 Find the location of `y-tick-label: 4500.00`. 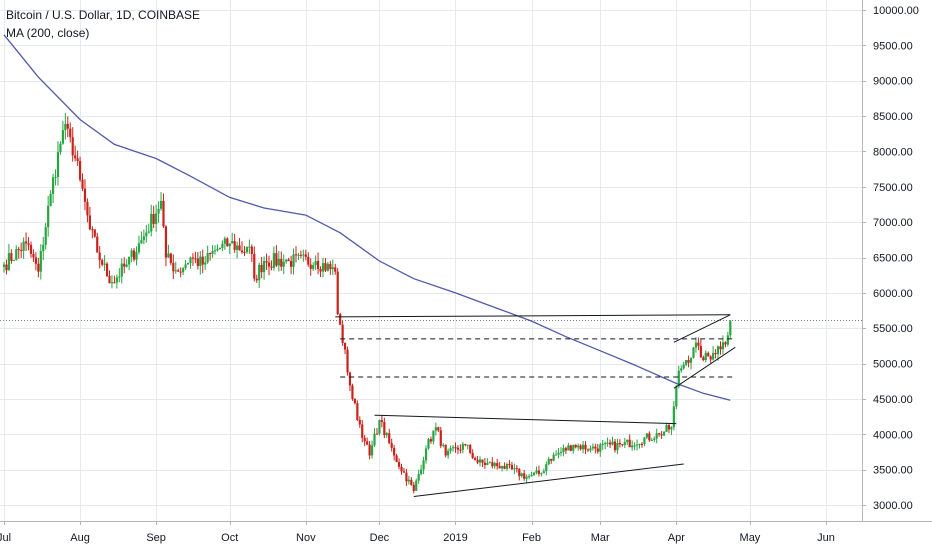

y-tick-label: 4500.00 is located at coordinates (893, 400).